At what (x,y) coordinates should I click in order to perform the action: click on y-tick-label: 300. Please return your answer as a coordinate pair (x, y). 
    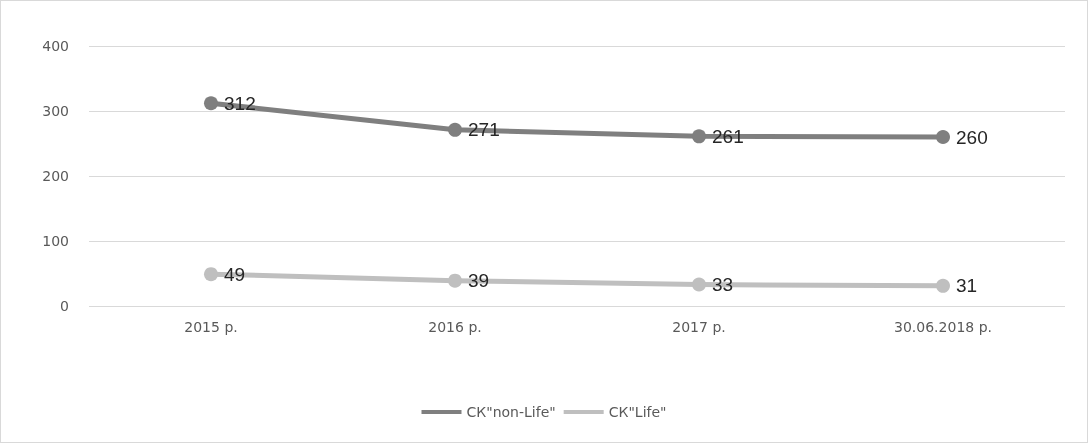
    Looking at the image, I should click on (55, 111).